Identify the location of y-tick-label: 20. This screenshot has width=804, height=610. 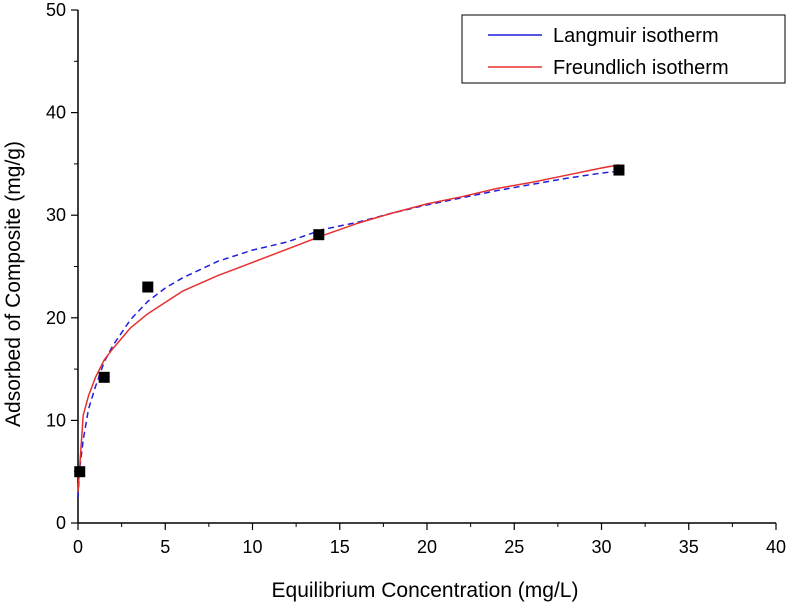
(56, 318).